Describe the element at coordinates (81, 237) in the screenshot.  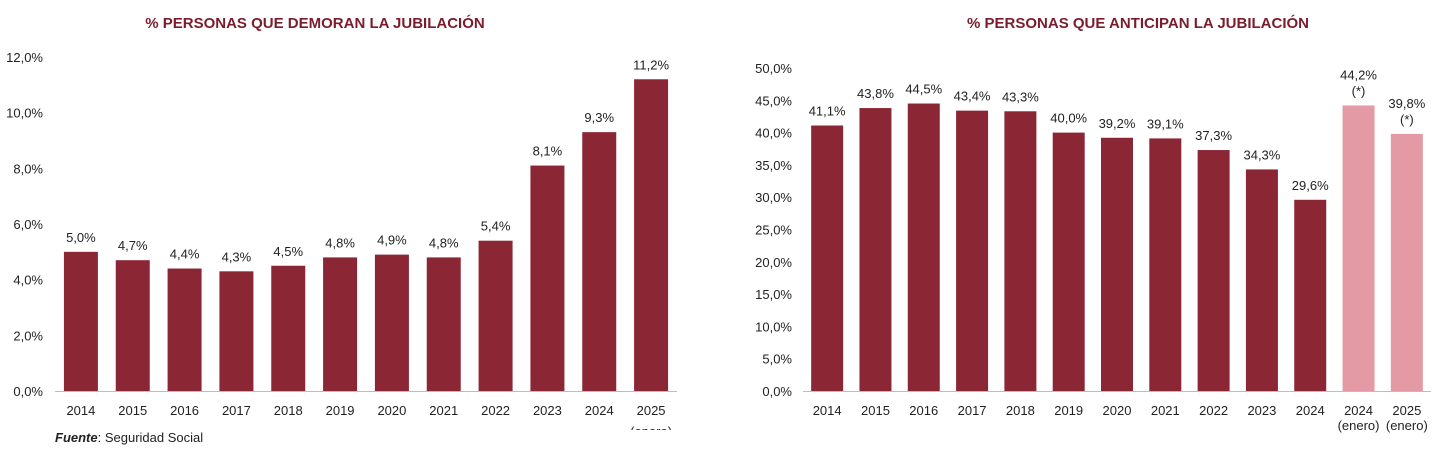
I see `data-label: 5,0%` at that location.